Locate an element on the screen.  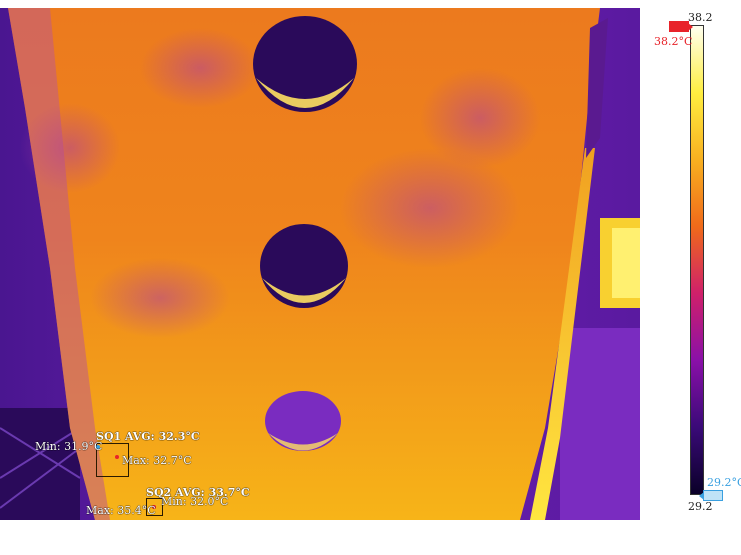
upper-limit-label: 38.2°C is located at coordinates (673, 41).